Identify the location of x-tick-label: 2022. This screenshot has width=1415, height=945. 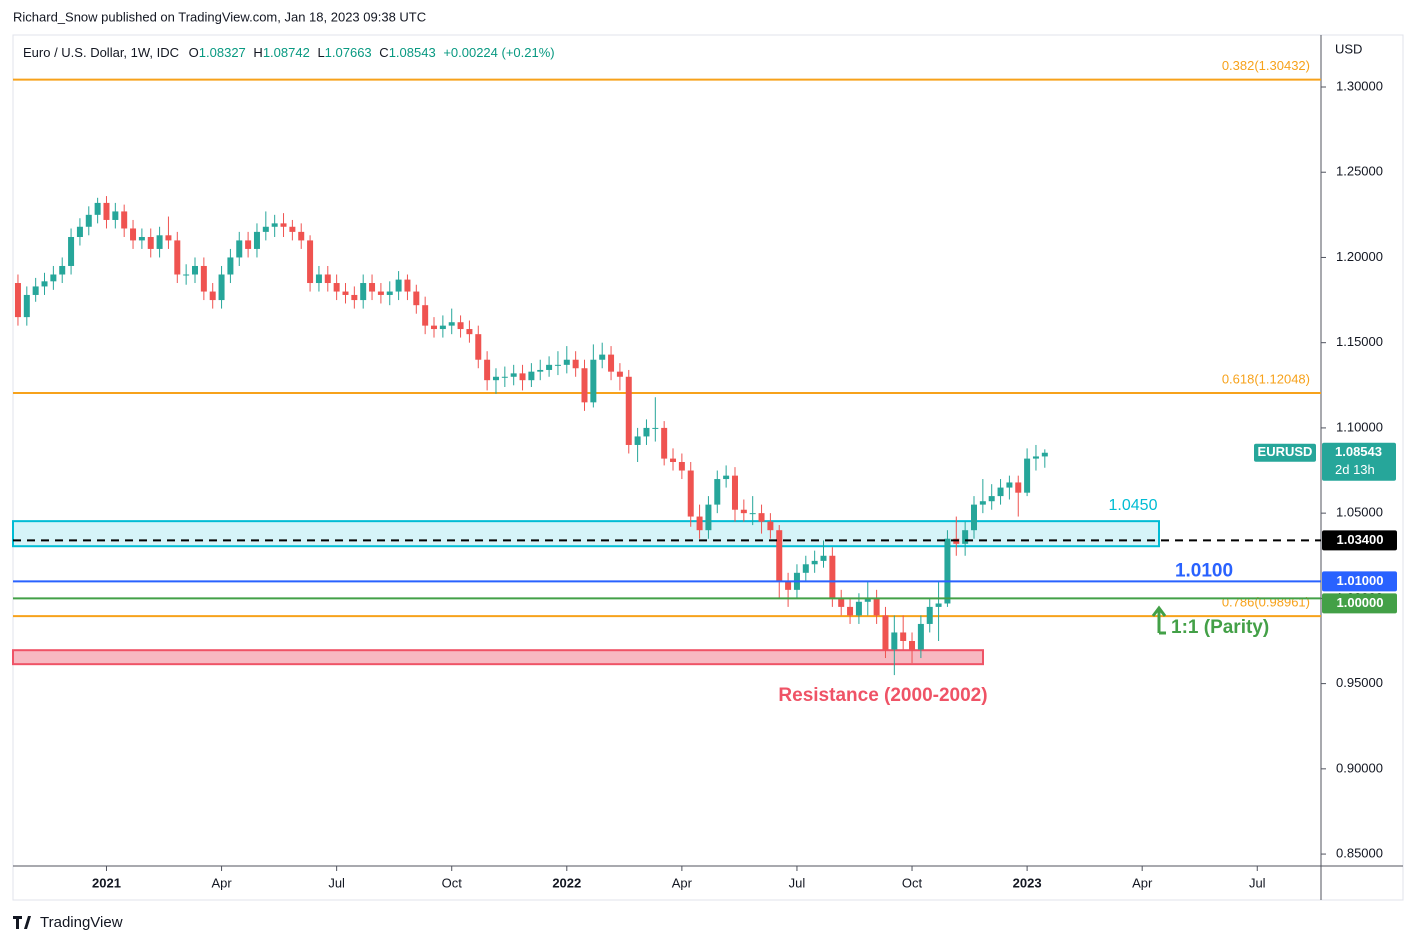
(566, 882).